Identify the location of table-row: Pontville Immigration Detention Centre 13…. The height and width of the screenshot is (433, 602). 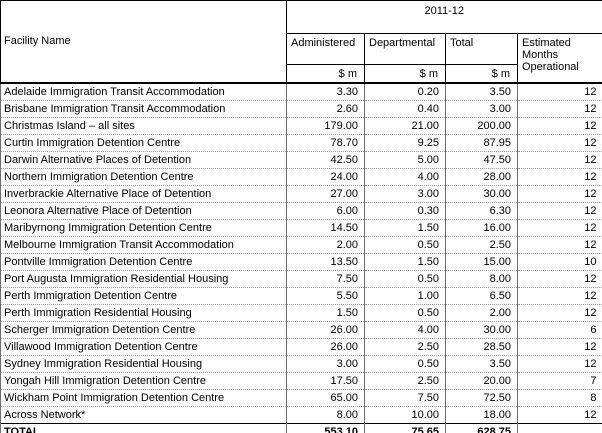
(301, 261).